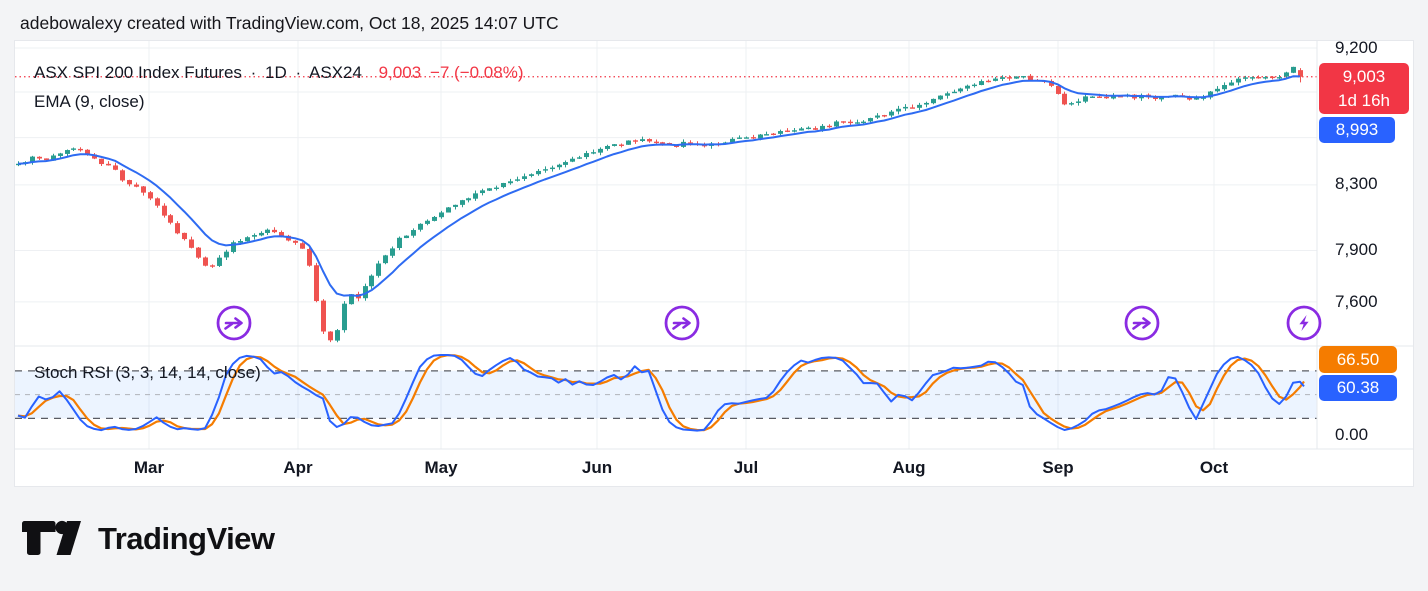  What do you see at coordinates (298, 467) in the screenshot?
I see `time-axis-label: Apr` at bounding box center [298, 467].